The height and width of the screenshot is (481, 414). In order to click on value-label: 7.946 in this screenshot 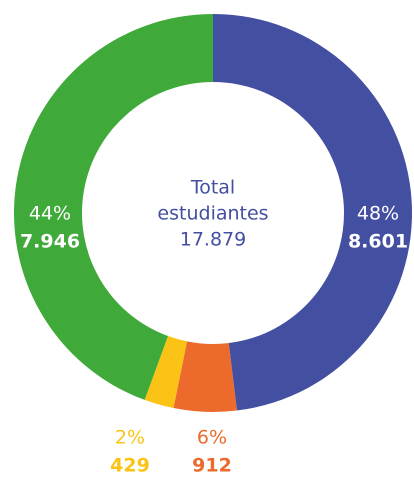, I will do `click(50, 242)`.